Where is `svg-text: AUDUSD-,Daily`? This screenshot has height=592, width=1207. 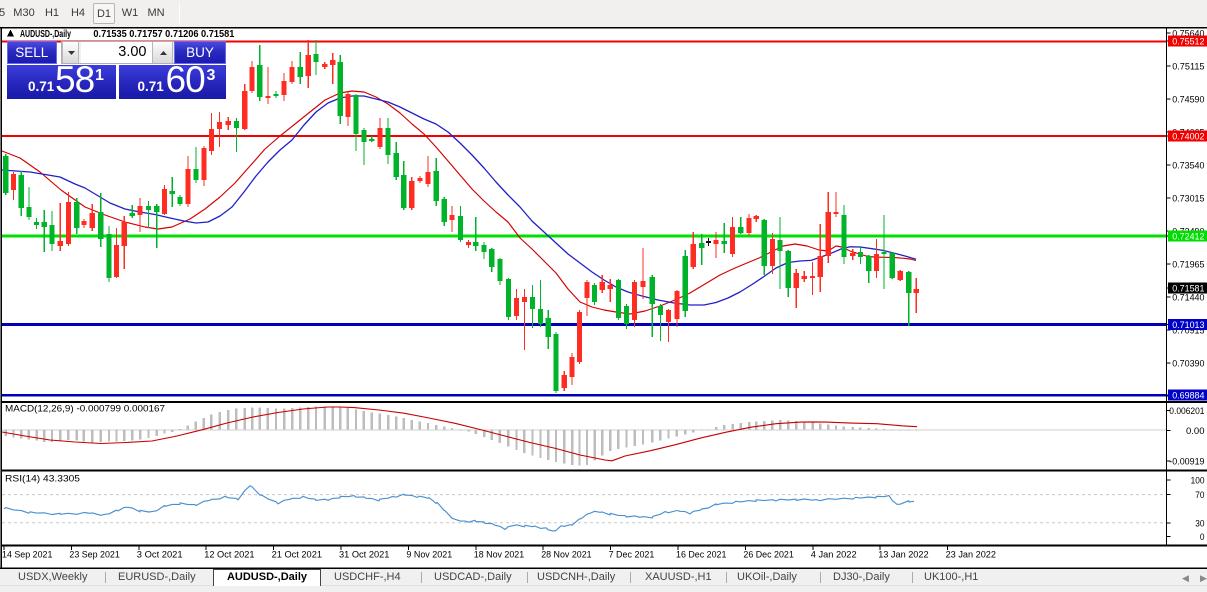 svg-text: AUDUSD-,Daily is located at coordinates (45, 34).